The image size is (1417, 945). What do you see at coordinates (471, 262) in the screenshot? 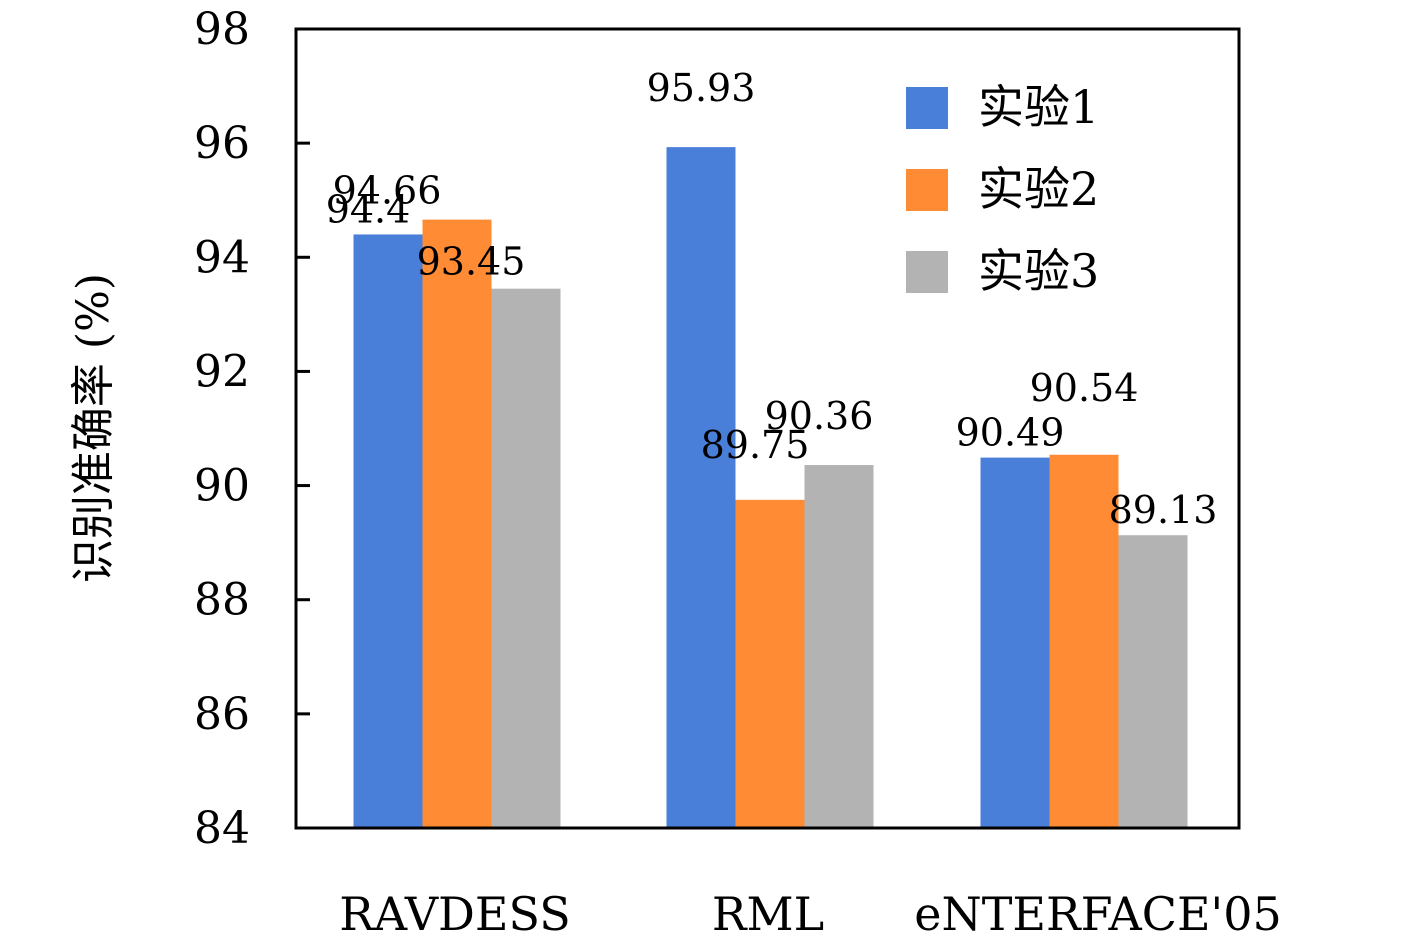
I see `data-label: 93.45` at bounding box center [471, 262].